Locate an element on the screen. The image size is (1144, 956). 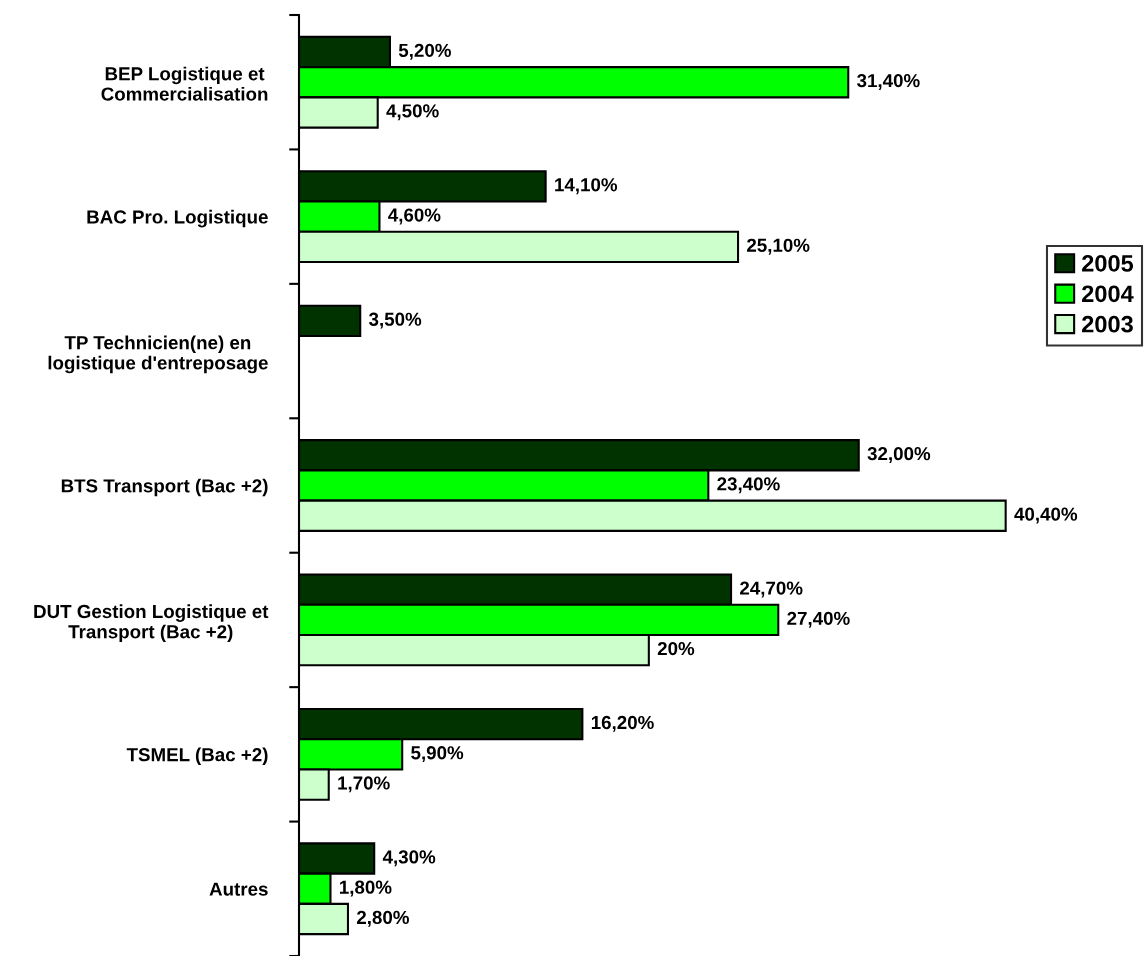
y-tick-label: BTS Transport (Bac +2) is located at coordinates (164, 487).